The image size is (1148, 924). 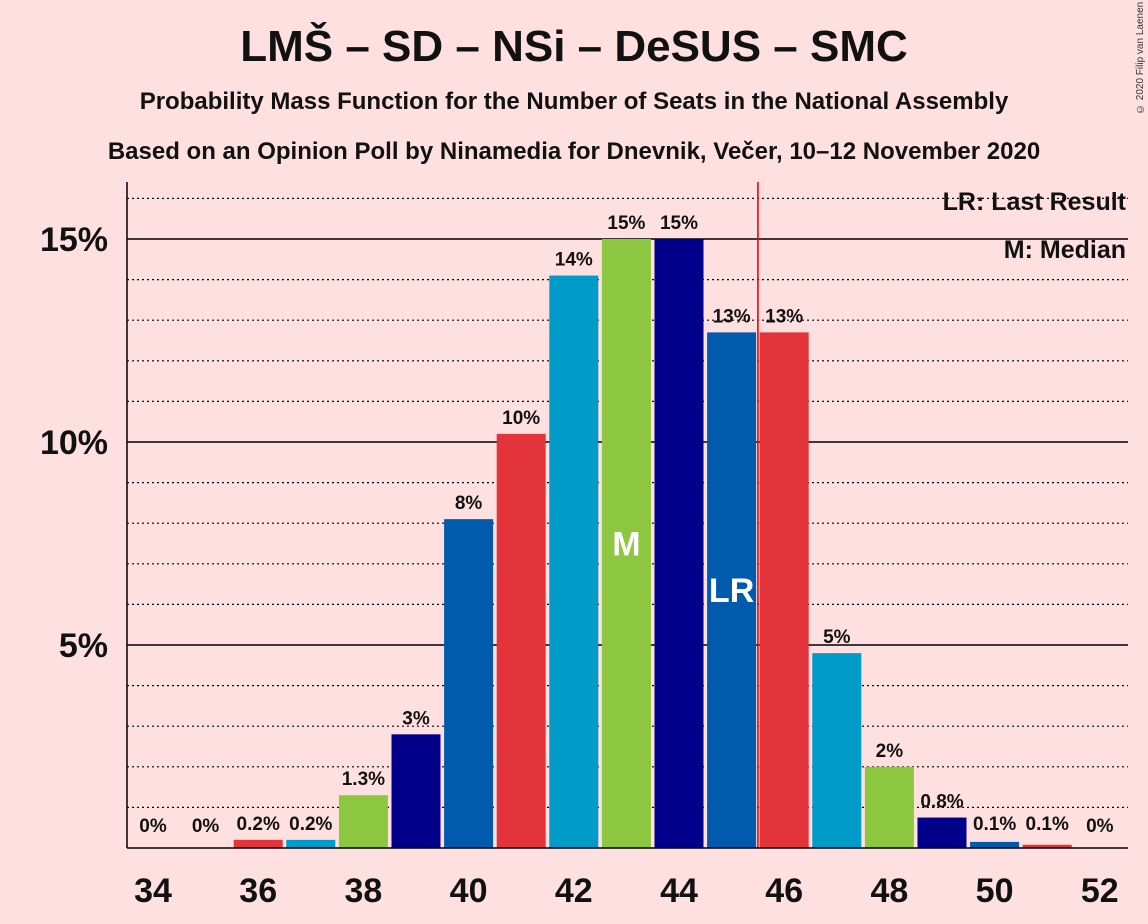 What do you see at coordinates (310, 824) in the screenshot?
I see `value-label-seat-37: 0.2%` at bounding box center [310, 824].